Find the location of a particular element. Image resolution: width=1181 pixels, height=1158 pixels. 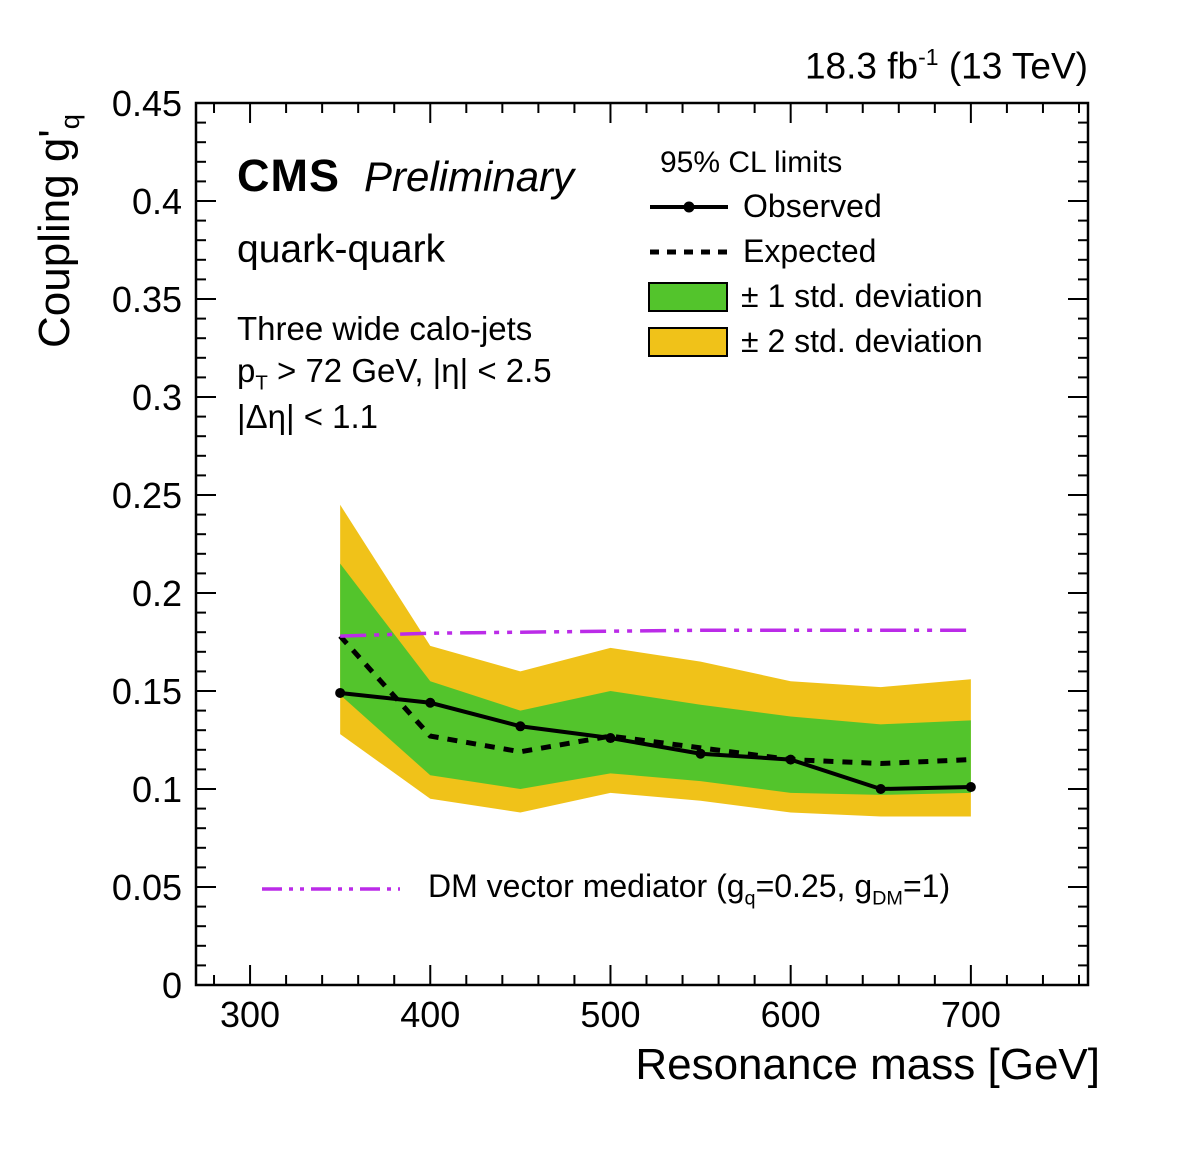

legend-band2-label: ± 2 std. deviation is located at coordinates (862, 341).